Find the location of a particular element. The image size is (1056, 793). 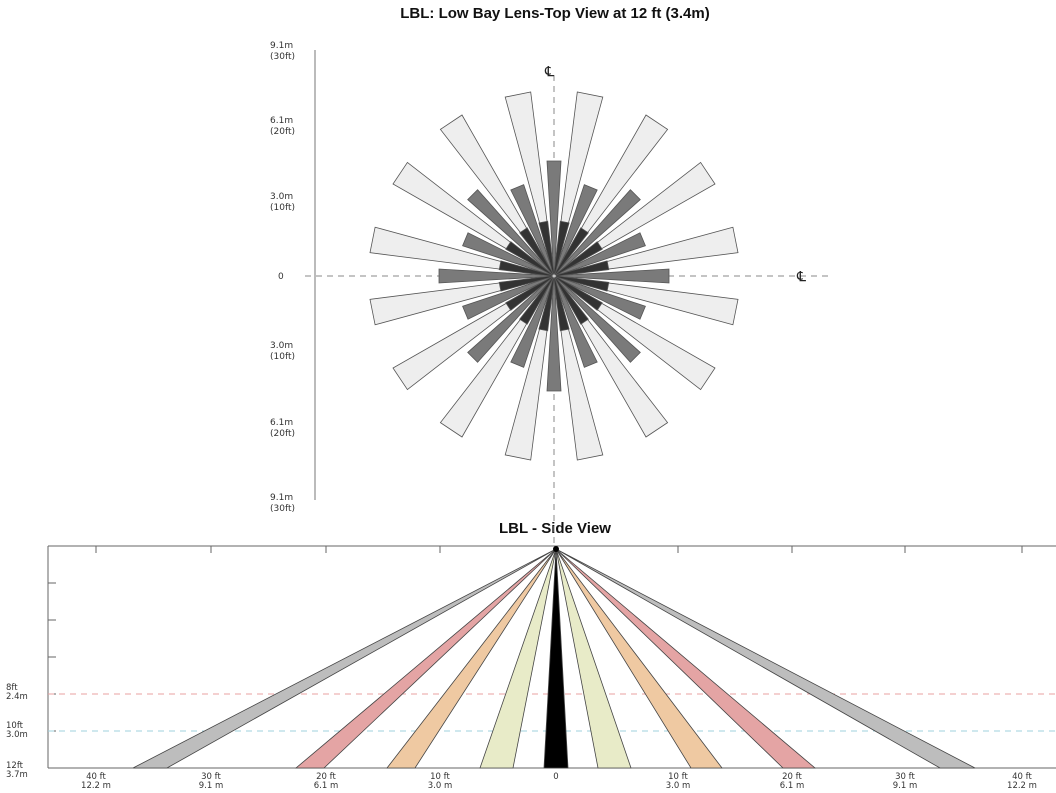

y-label-zero: 0 is located at coordinates (281, 277).